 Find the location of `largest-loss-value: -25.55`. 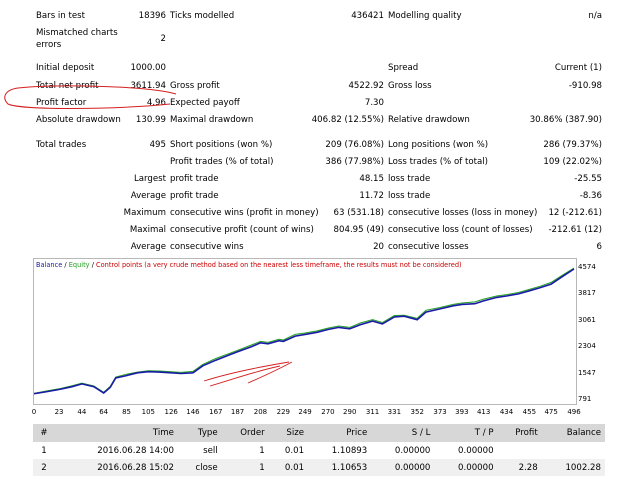

largest-loss-value: -25.55 is located at coordinates (588, 179).